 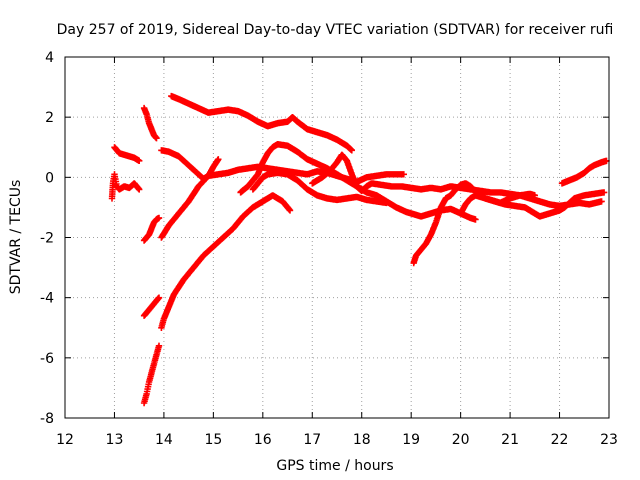 I want to click on y-axis-label: SDTVAR / TECUs, so click(x=16, y=237).